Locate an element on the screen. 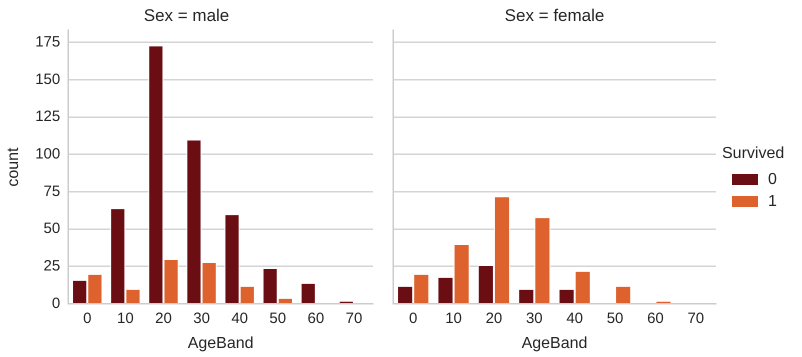 The image size is (802, 357). legend-label: 1 is located at coordinates (772, 201).